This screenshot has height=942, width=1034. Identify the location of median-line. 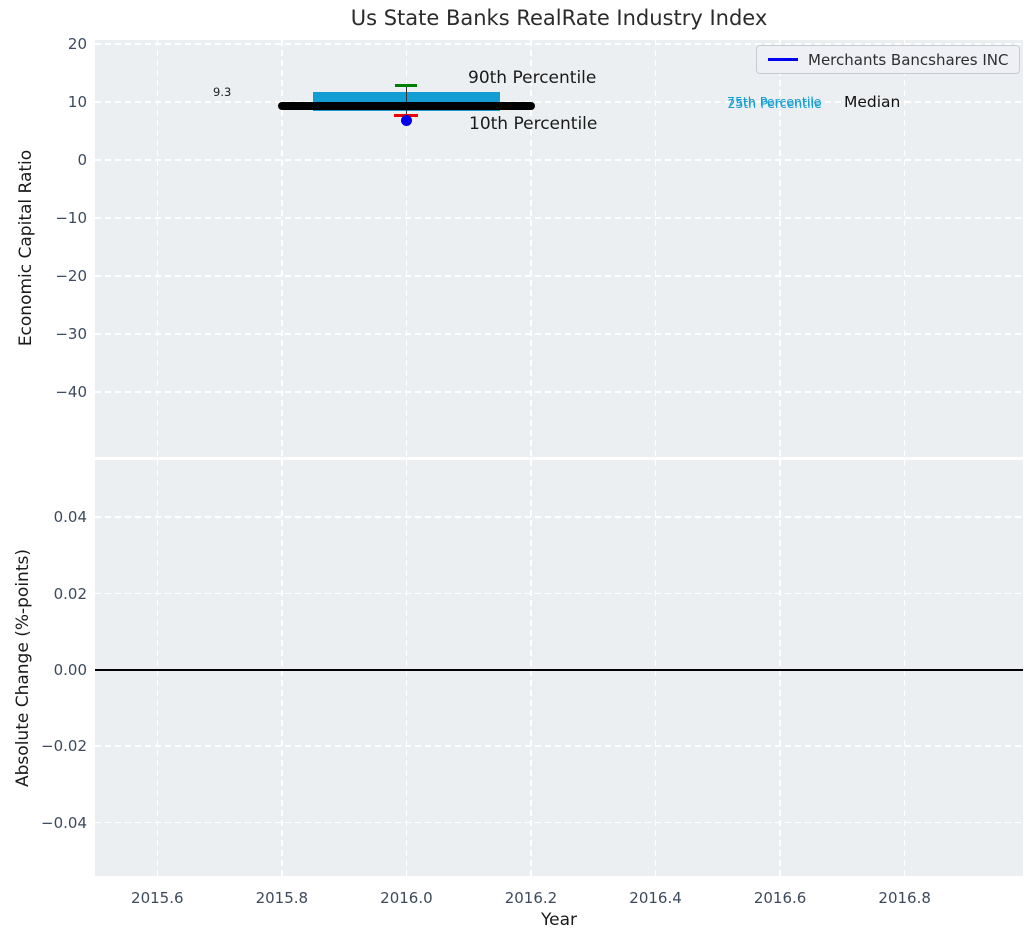
(406, 106).